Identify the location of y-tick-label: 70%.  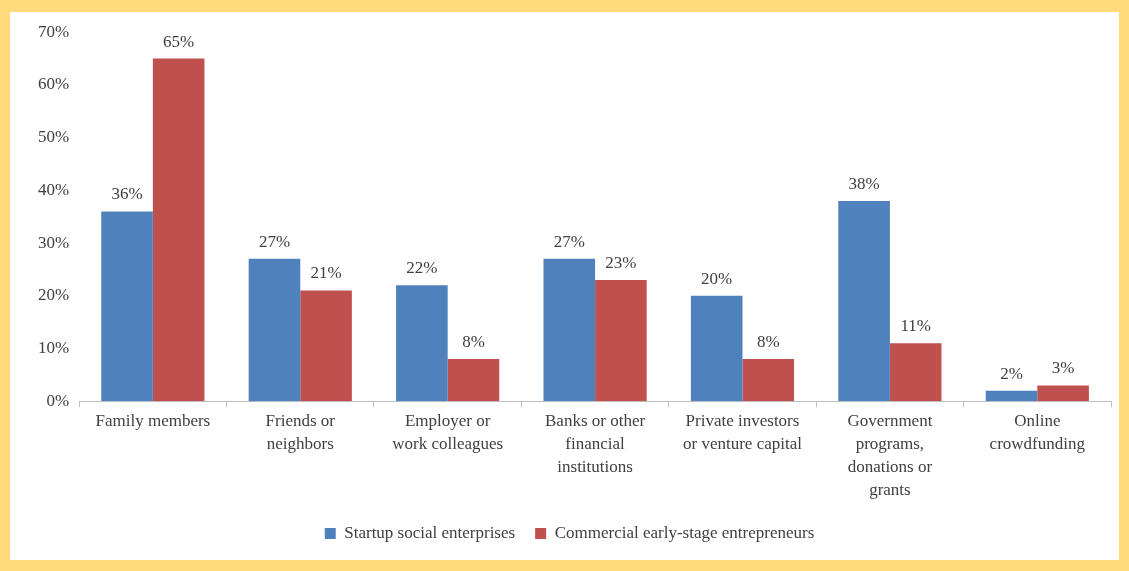
(53, 31).